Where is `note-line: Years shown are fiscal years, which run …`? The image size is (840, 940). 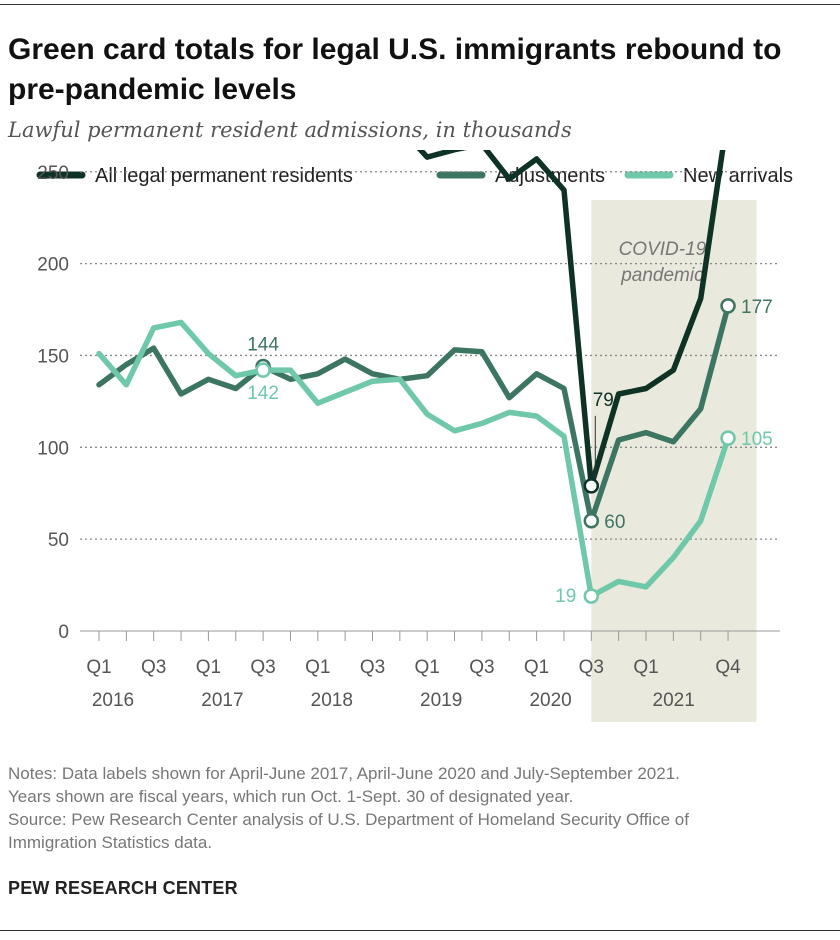
note-line: Years shown are fiscal years, which run … is located at coordinates (291, 796).